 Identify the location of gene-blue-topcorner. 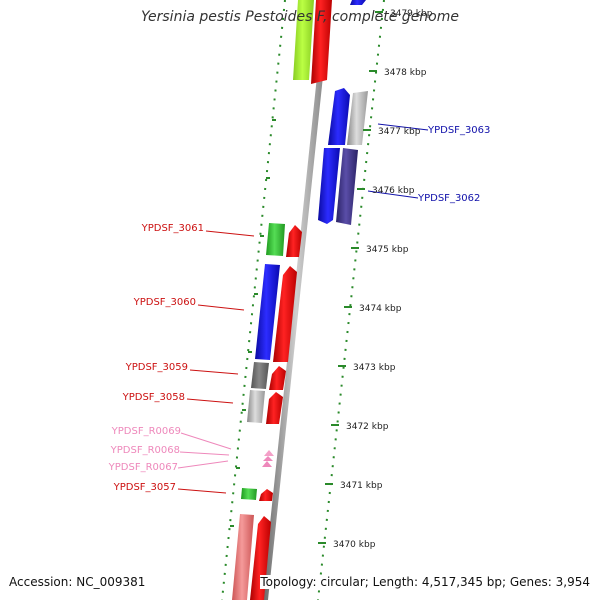
(358, 2).